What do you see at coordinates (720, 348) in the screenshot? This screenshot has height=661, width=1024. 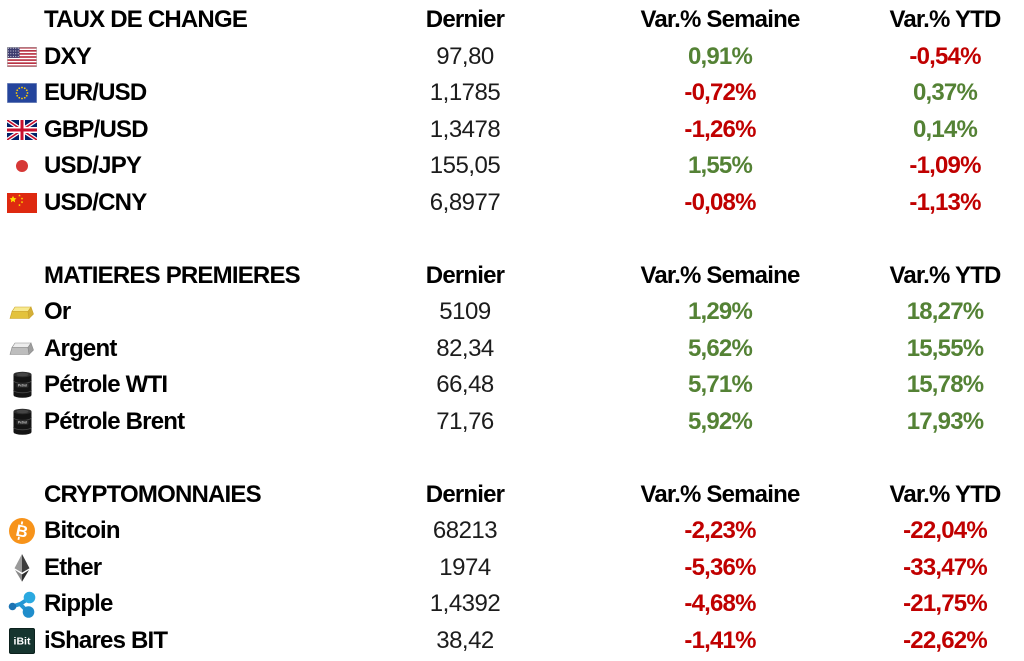 I see `week-change-value: 5,62%` at bounding box center [720, 348].